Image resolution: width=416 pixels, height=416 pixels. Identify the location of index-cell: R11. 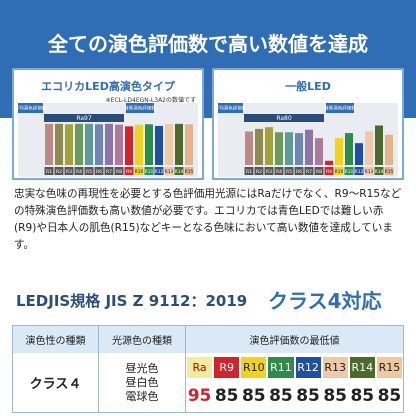
(281, 367).